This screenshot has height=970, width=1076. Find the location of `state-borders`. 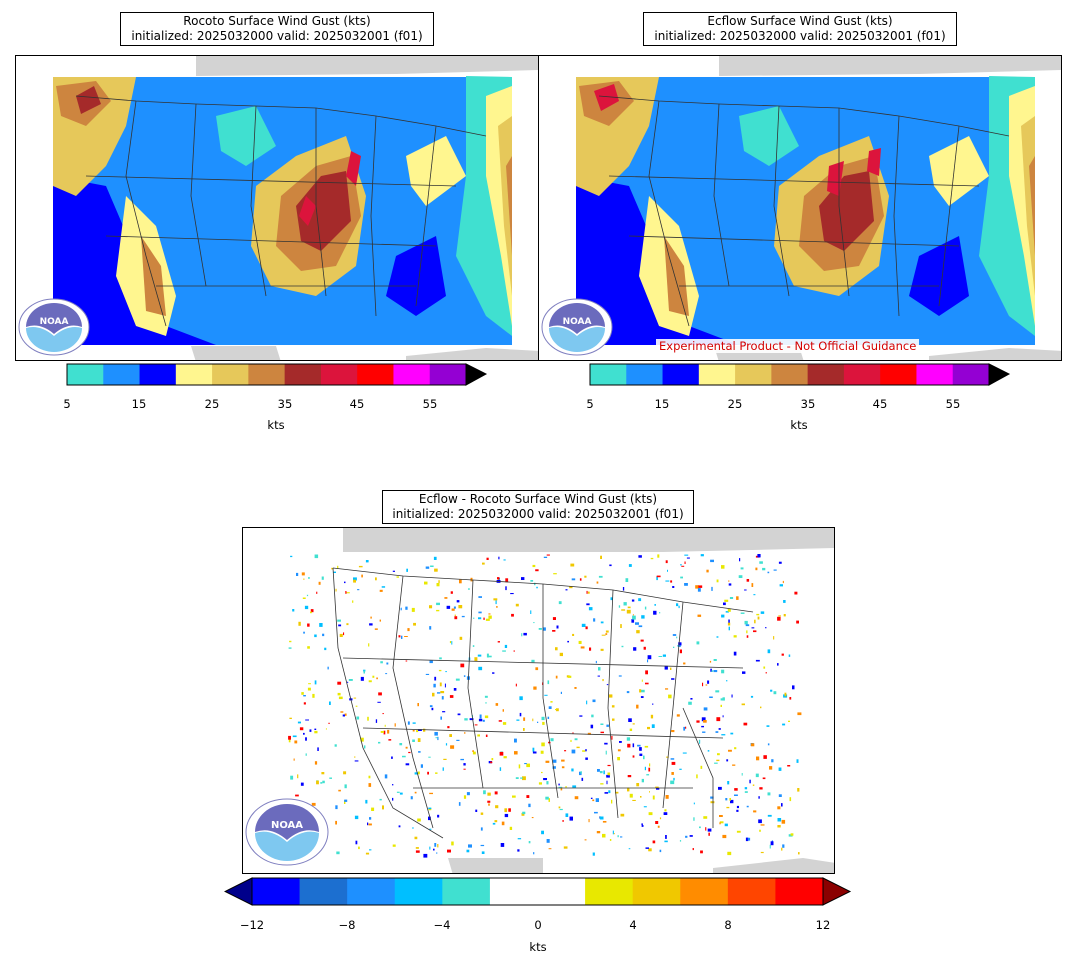

state-borders is located at coordinates (543, 703).